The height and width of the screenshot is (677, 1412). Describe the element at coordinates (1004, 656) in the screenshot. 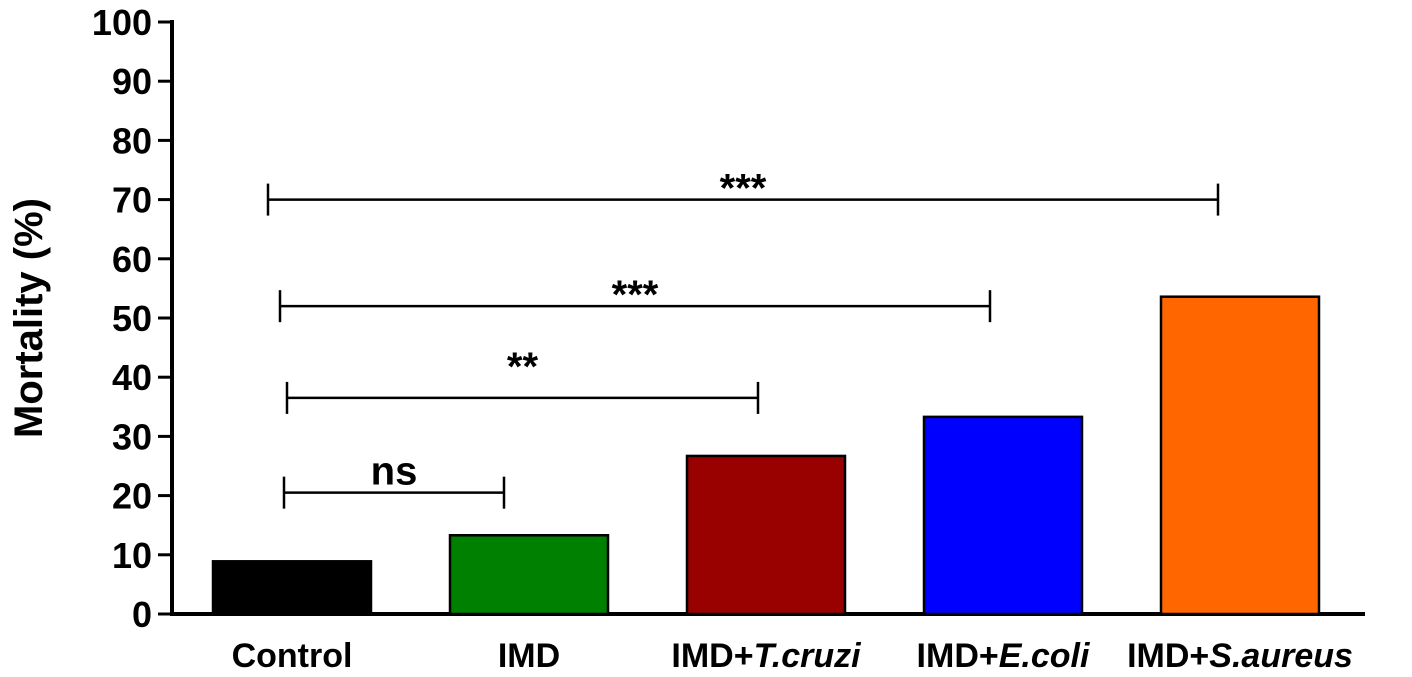

I see `x-tick-label: IMD+E.coli` at that location.